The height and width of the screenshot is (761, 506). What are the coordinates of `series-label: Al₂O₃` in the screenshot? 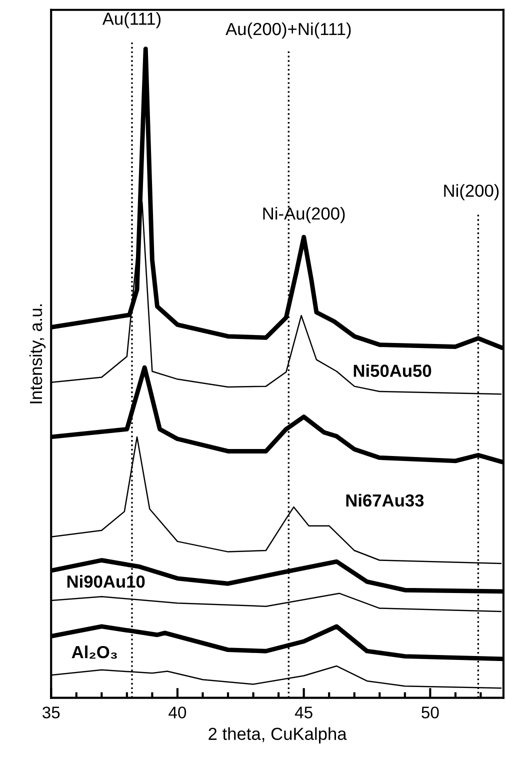 It's located at (94, 652).